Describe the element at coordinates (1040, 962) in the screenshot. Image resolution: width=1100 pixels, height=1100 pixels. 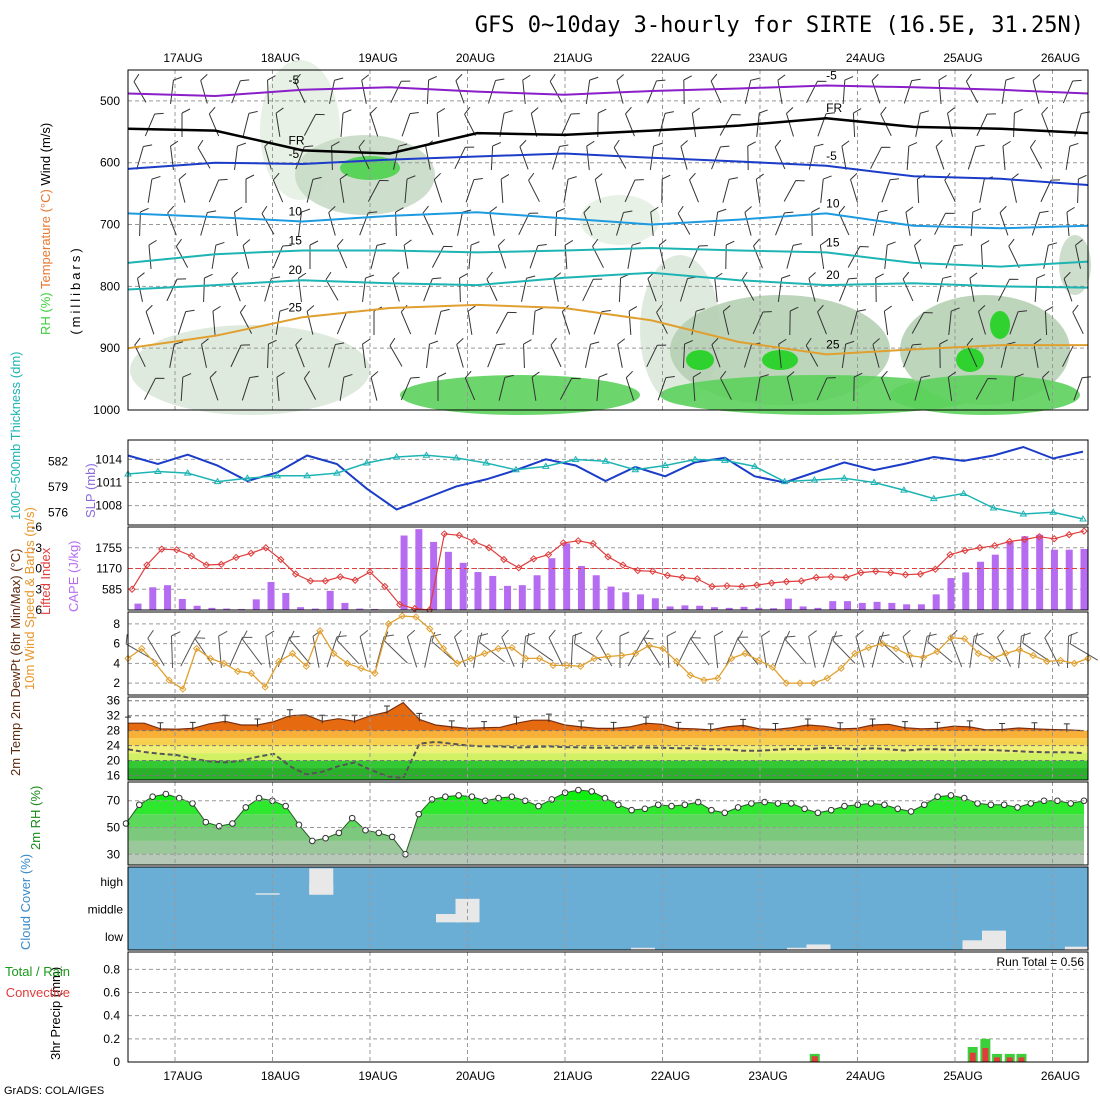
I see `run-total-label: Run Total = 0.56` at that location.